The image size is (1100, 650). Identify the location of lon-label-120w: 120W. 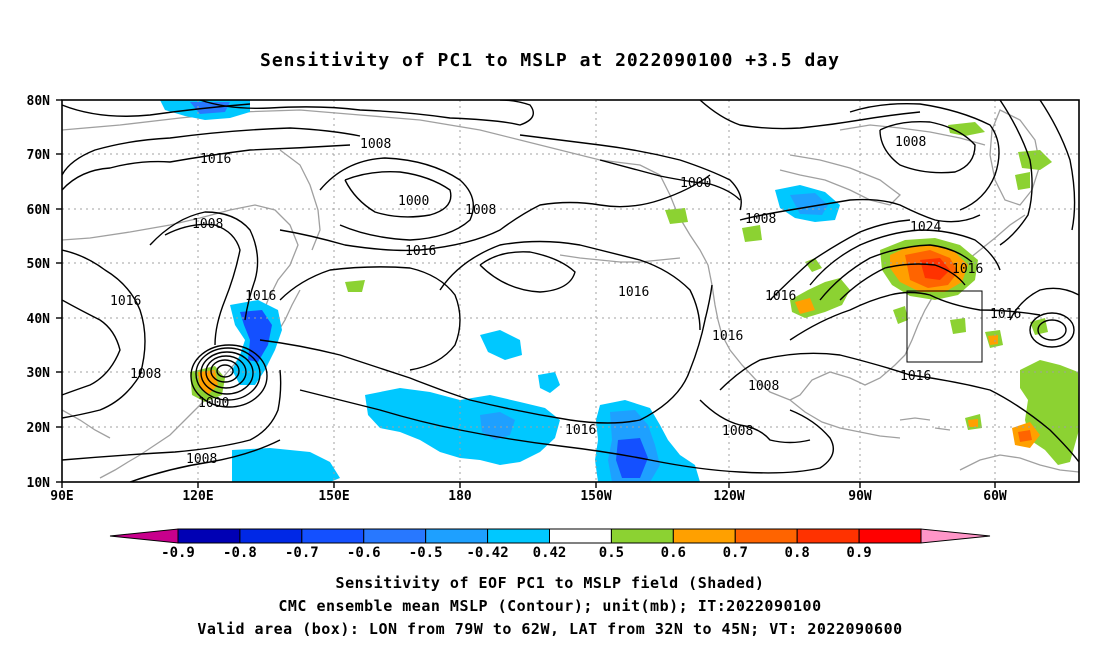
(728, 496).